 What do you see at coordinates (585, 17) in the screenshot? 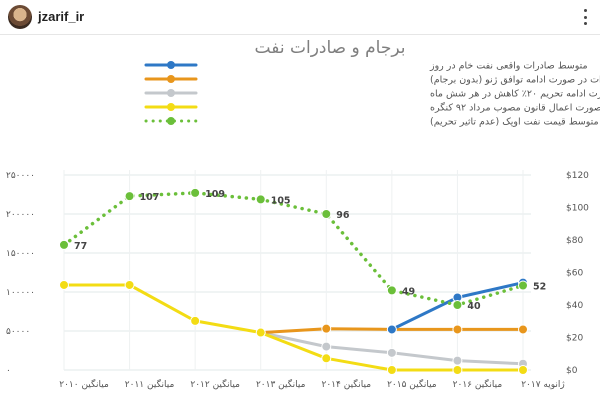
I see `more-vertical-icon` at bounding box center [585, 17].